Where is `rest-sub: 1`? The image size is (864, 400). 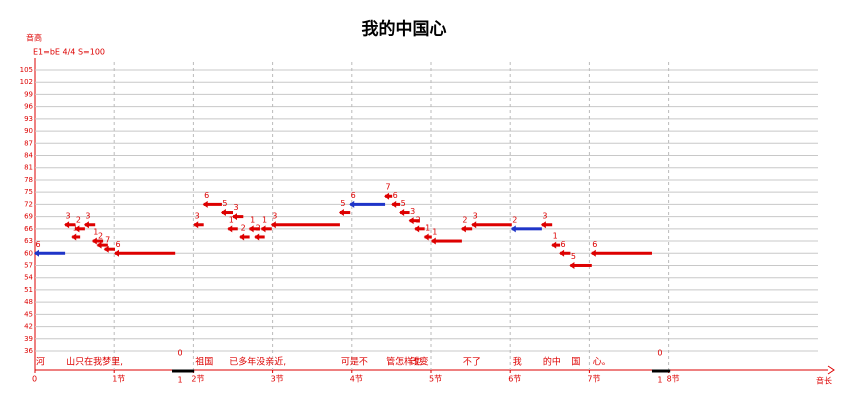
rest-sub: 1 is located at coordinates (179, 380).